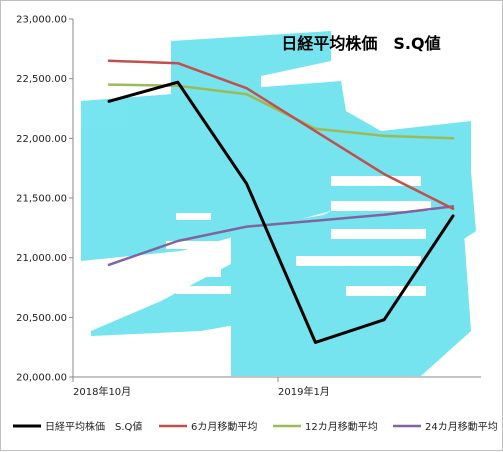 The width and height of the screenshot is (503, 452). What do you see at coordinates (41, 318) in the screenshot?
I see `y-tick-label: 20,500.00` at bounding box center [41, 318].